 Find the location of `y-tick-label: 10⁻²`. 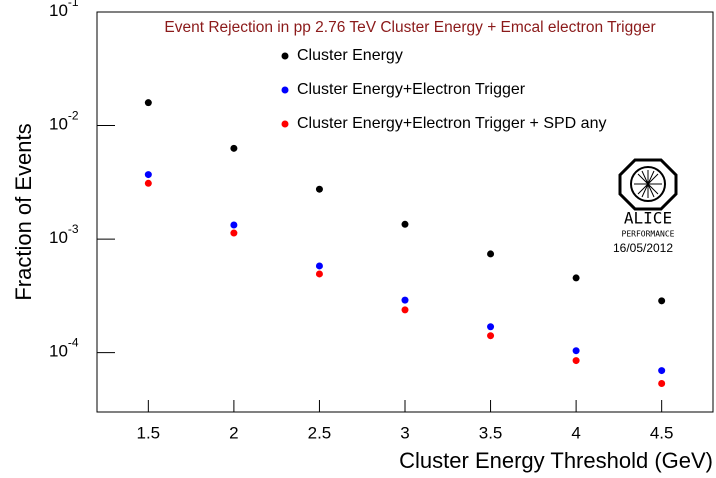

y-tick-label: 10⁻² is located at coordinates (64, 121).